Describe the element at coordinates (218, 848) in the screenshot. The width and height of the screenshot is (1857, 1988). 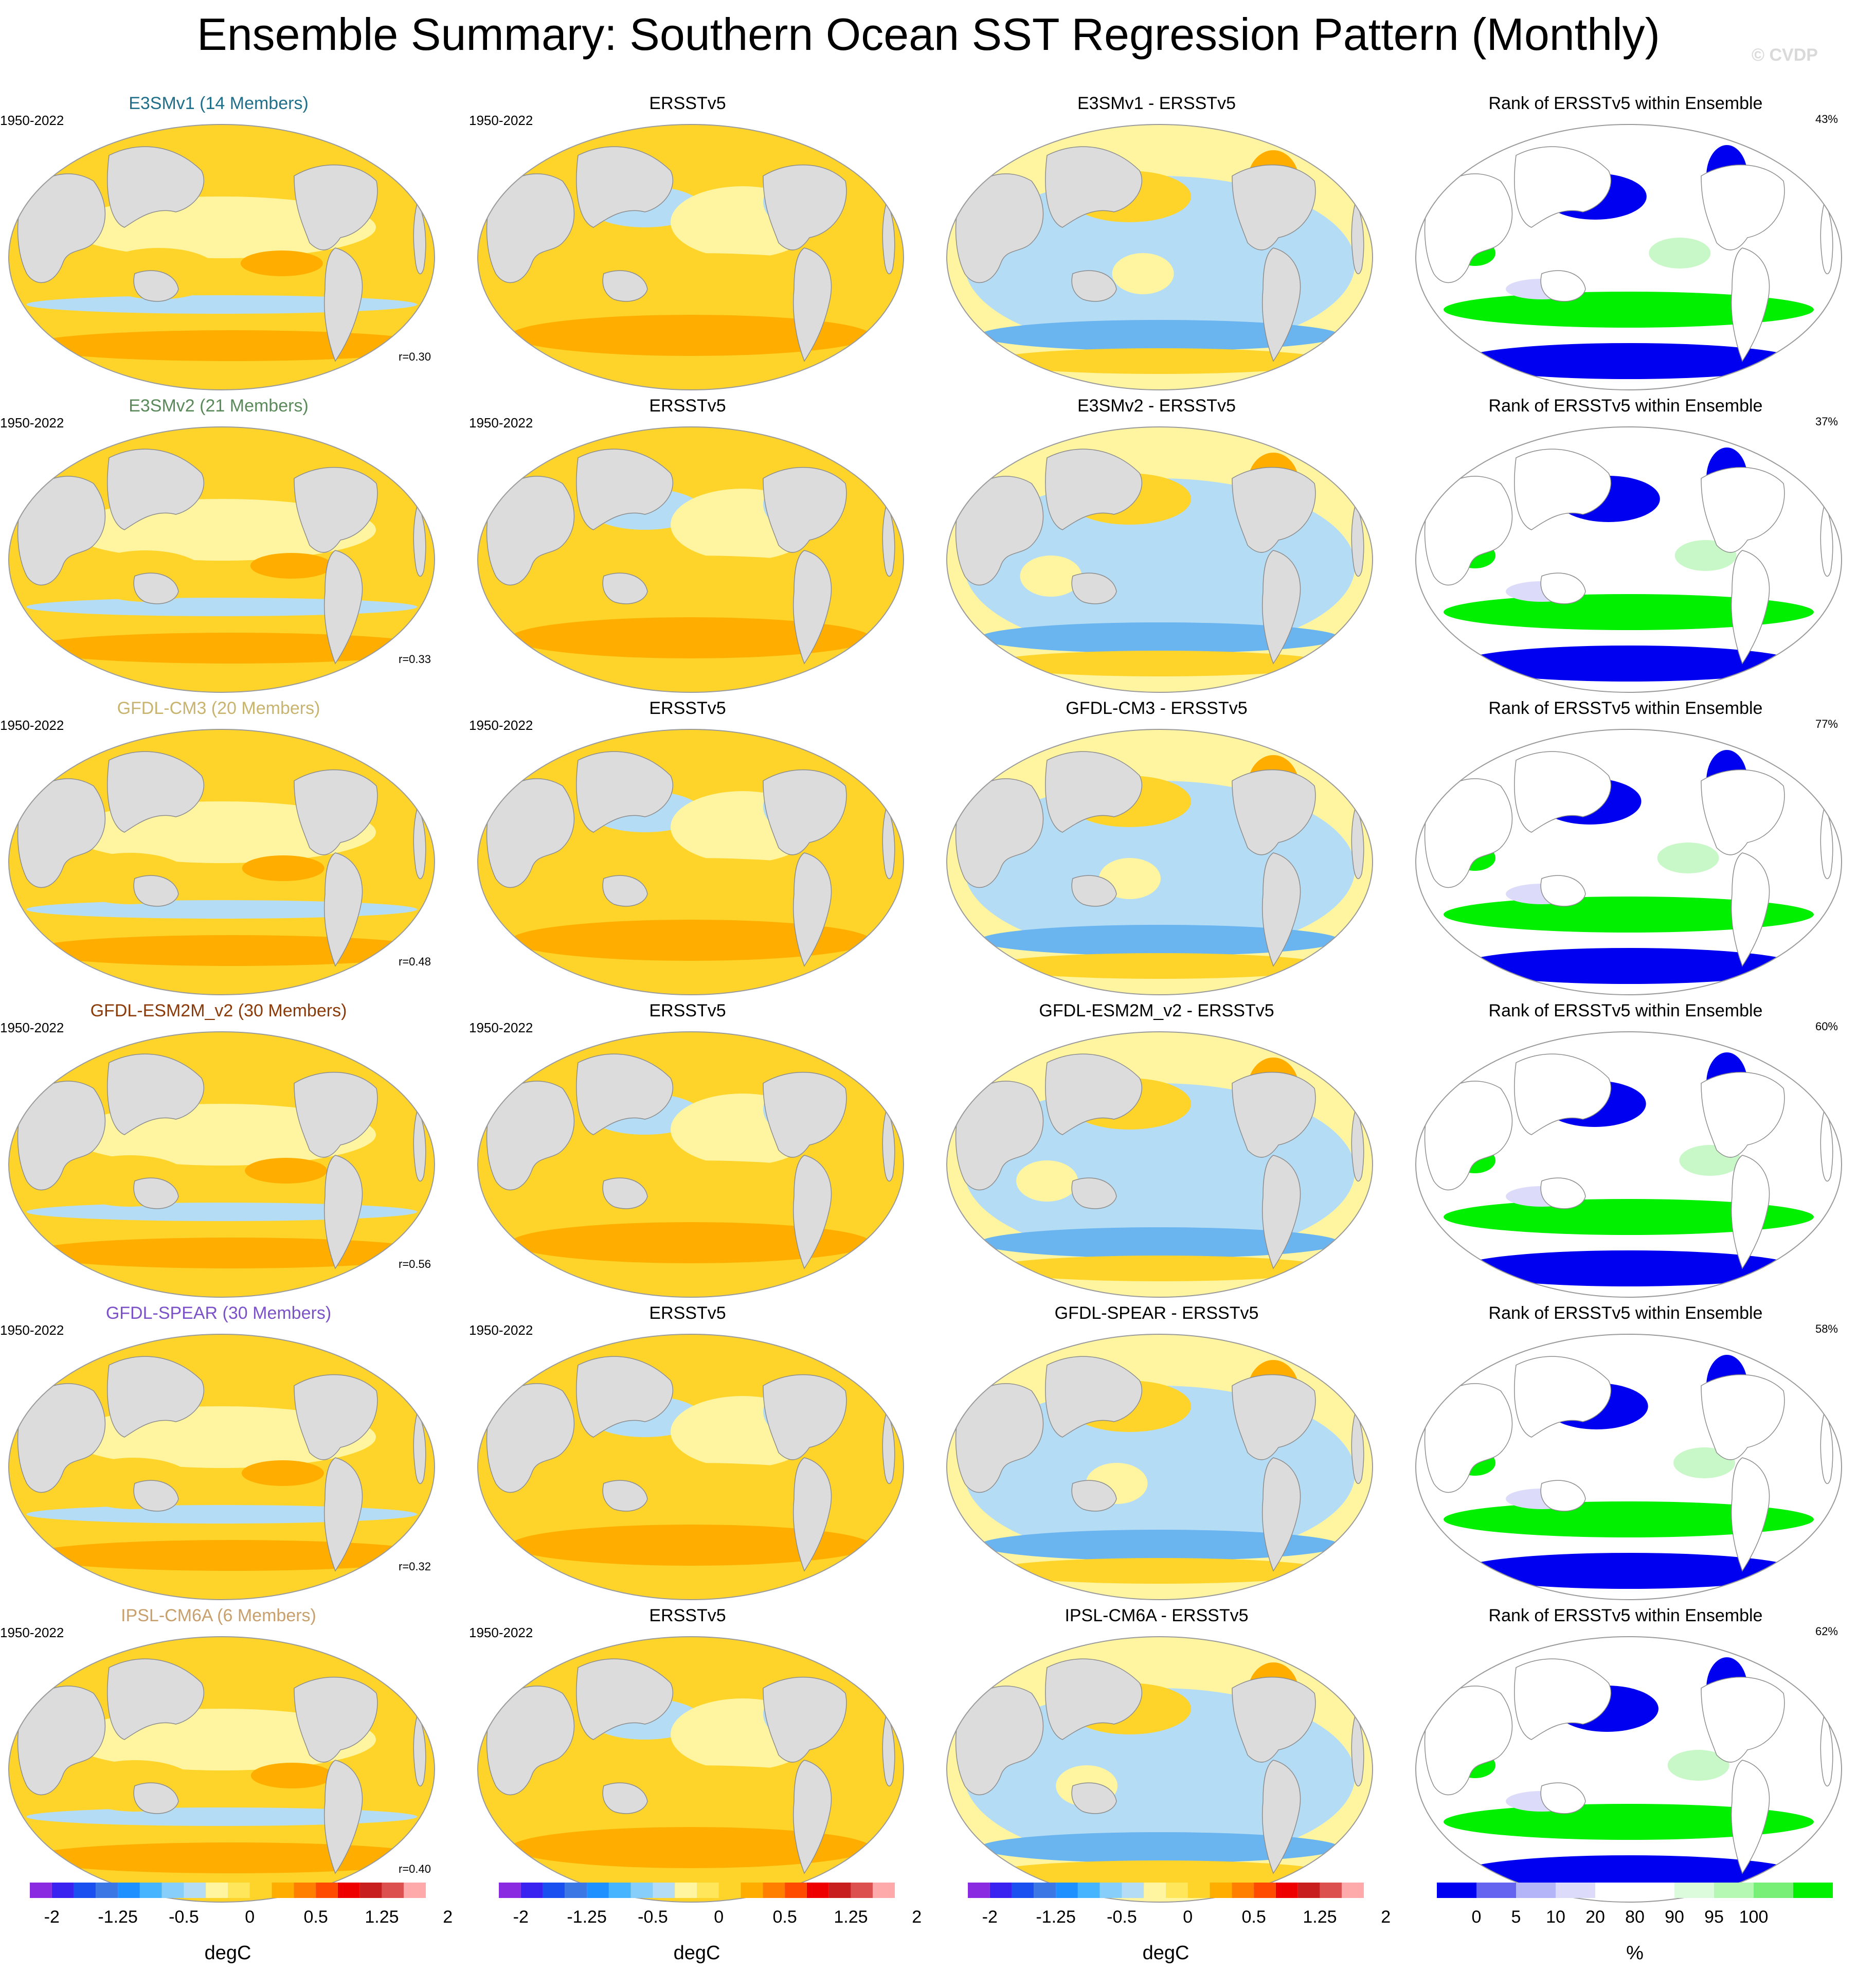
I see `model-panel: GFDL-CM3 (20 Members) 1950-2022 r=0.48` at that location.